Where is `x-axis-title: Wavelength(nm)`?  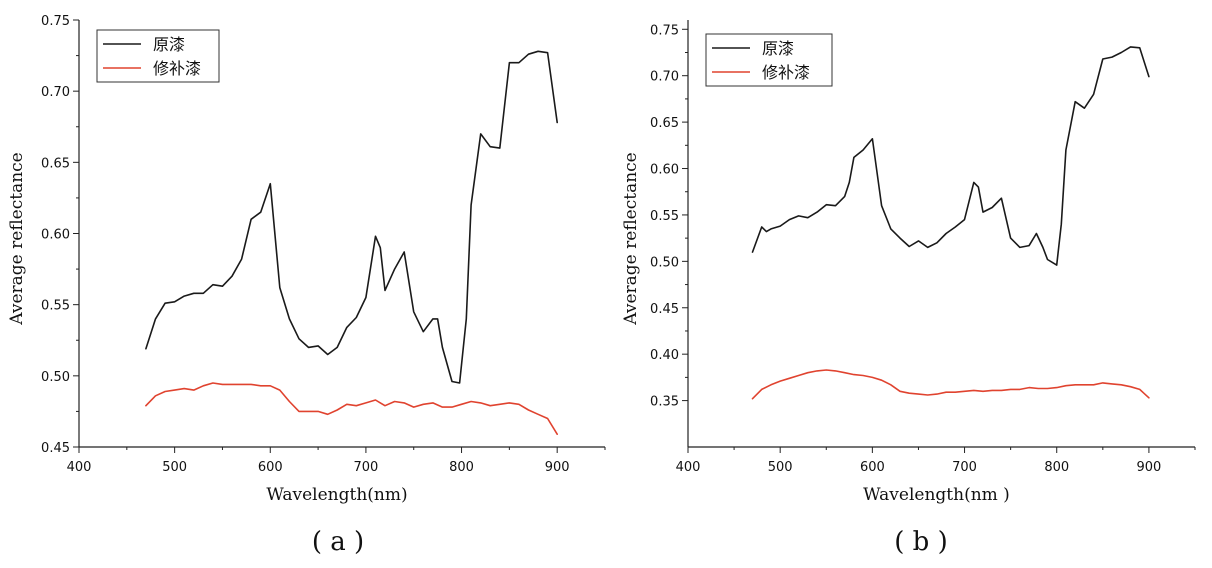
x-axis-title: Wavelength(nm) is located at coordinates (336, 495).